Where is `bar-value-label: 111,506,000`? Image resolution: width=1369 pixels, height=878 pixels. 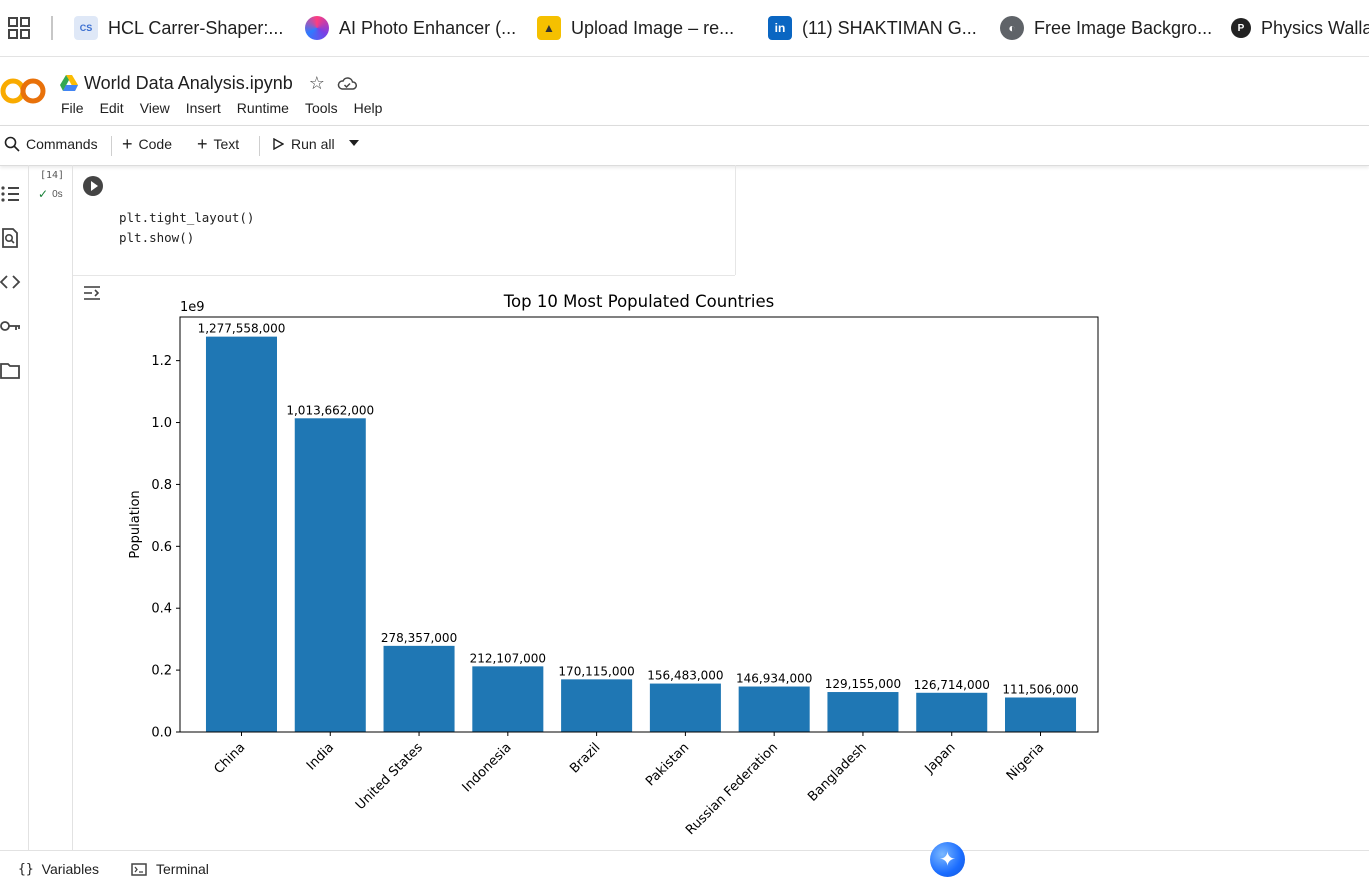 bar-value-label: 111,506,000 is located at coordinates (1040, 689).